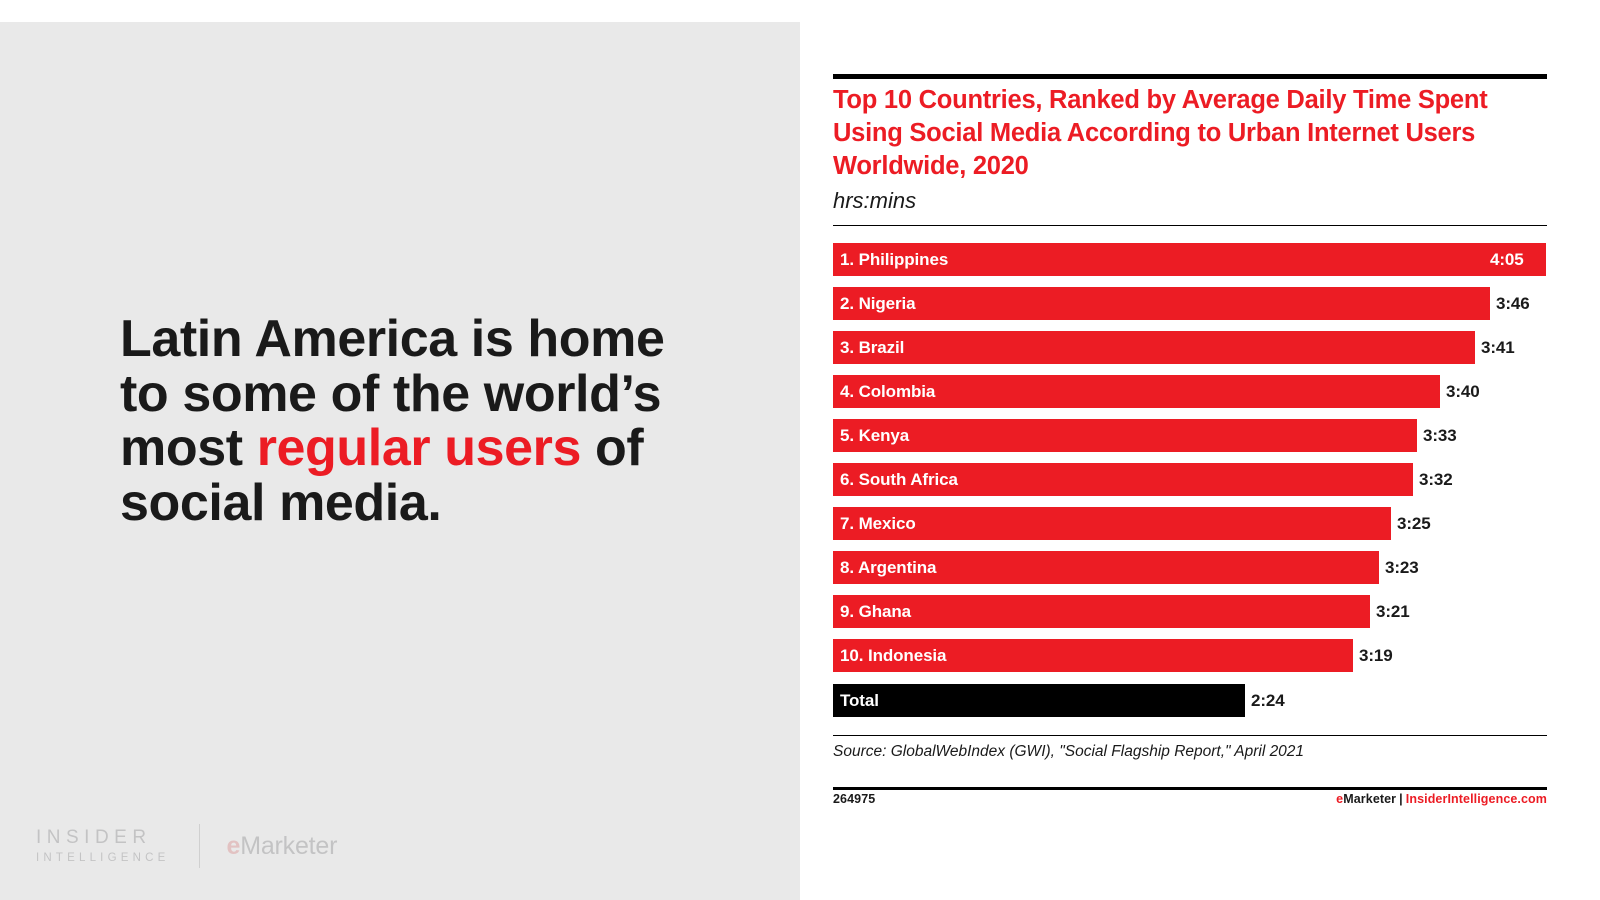 The width and height of the screenshot is (1600, 900). Describe the element at coordinates (94, 838) in the screenshot. I see `insider-logo-top: INSIDER` at that location.